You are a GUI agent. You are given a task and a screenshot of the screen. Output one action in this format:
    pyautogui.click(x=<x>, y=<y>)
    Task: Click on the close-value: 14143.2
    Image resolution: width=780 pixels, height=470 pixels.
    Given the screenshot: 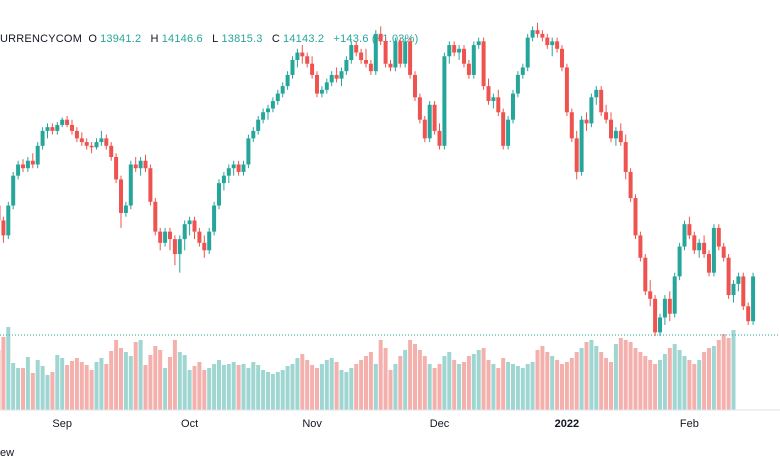 What is the action you would take?
    pyautogui.click(x=304, y=39)
    